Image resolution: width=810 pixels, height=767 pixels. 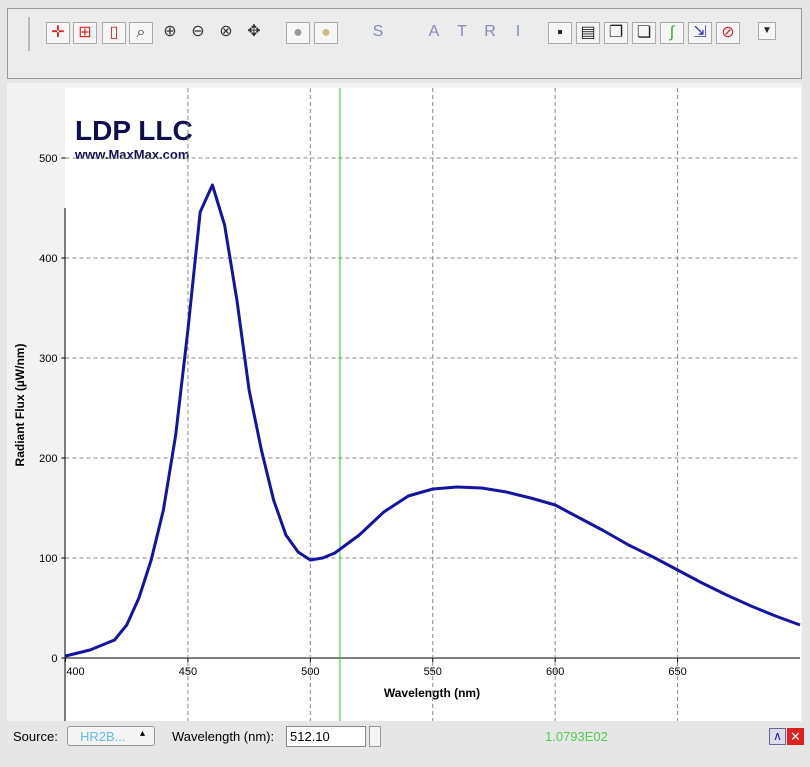 I want to click on wavelength-input: 512.10, so click(x=326, y=736).